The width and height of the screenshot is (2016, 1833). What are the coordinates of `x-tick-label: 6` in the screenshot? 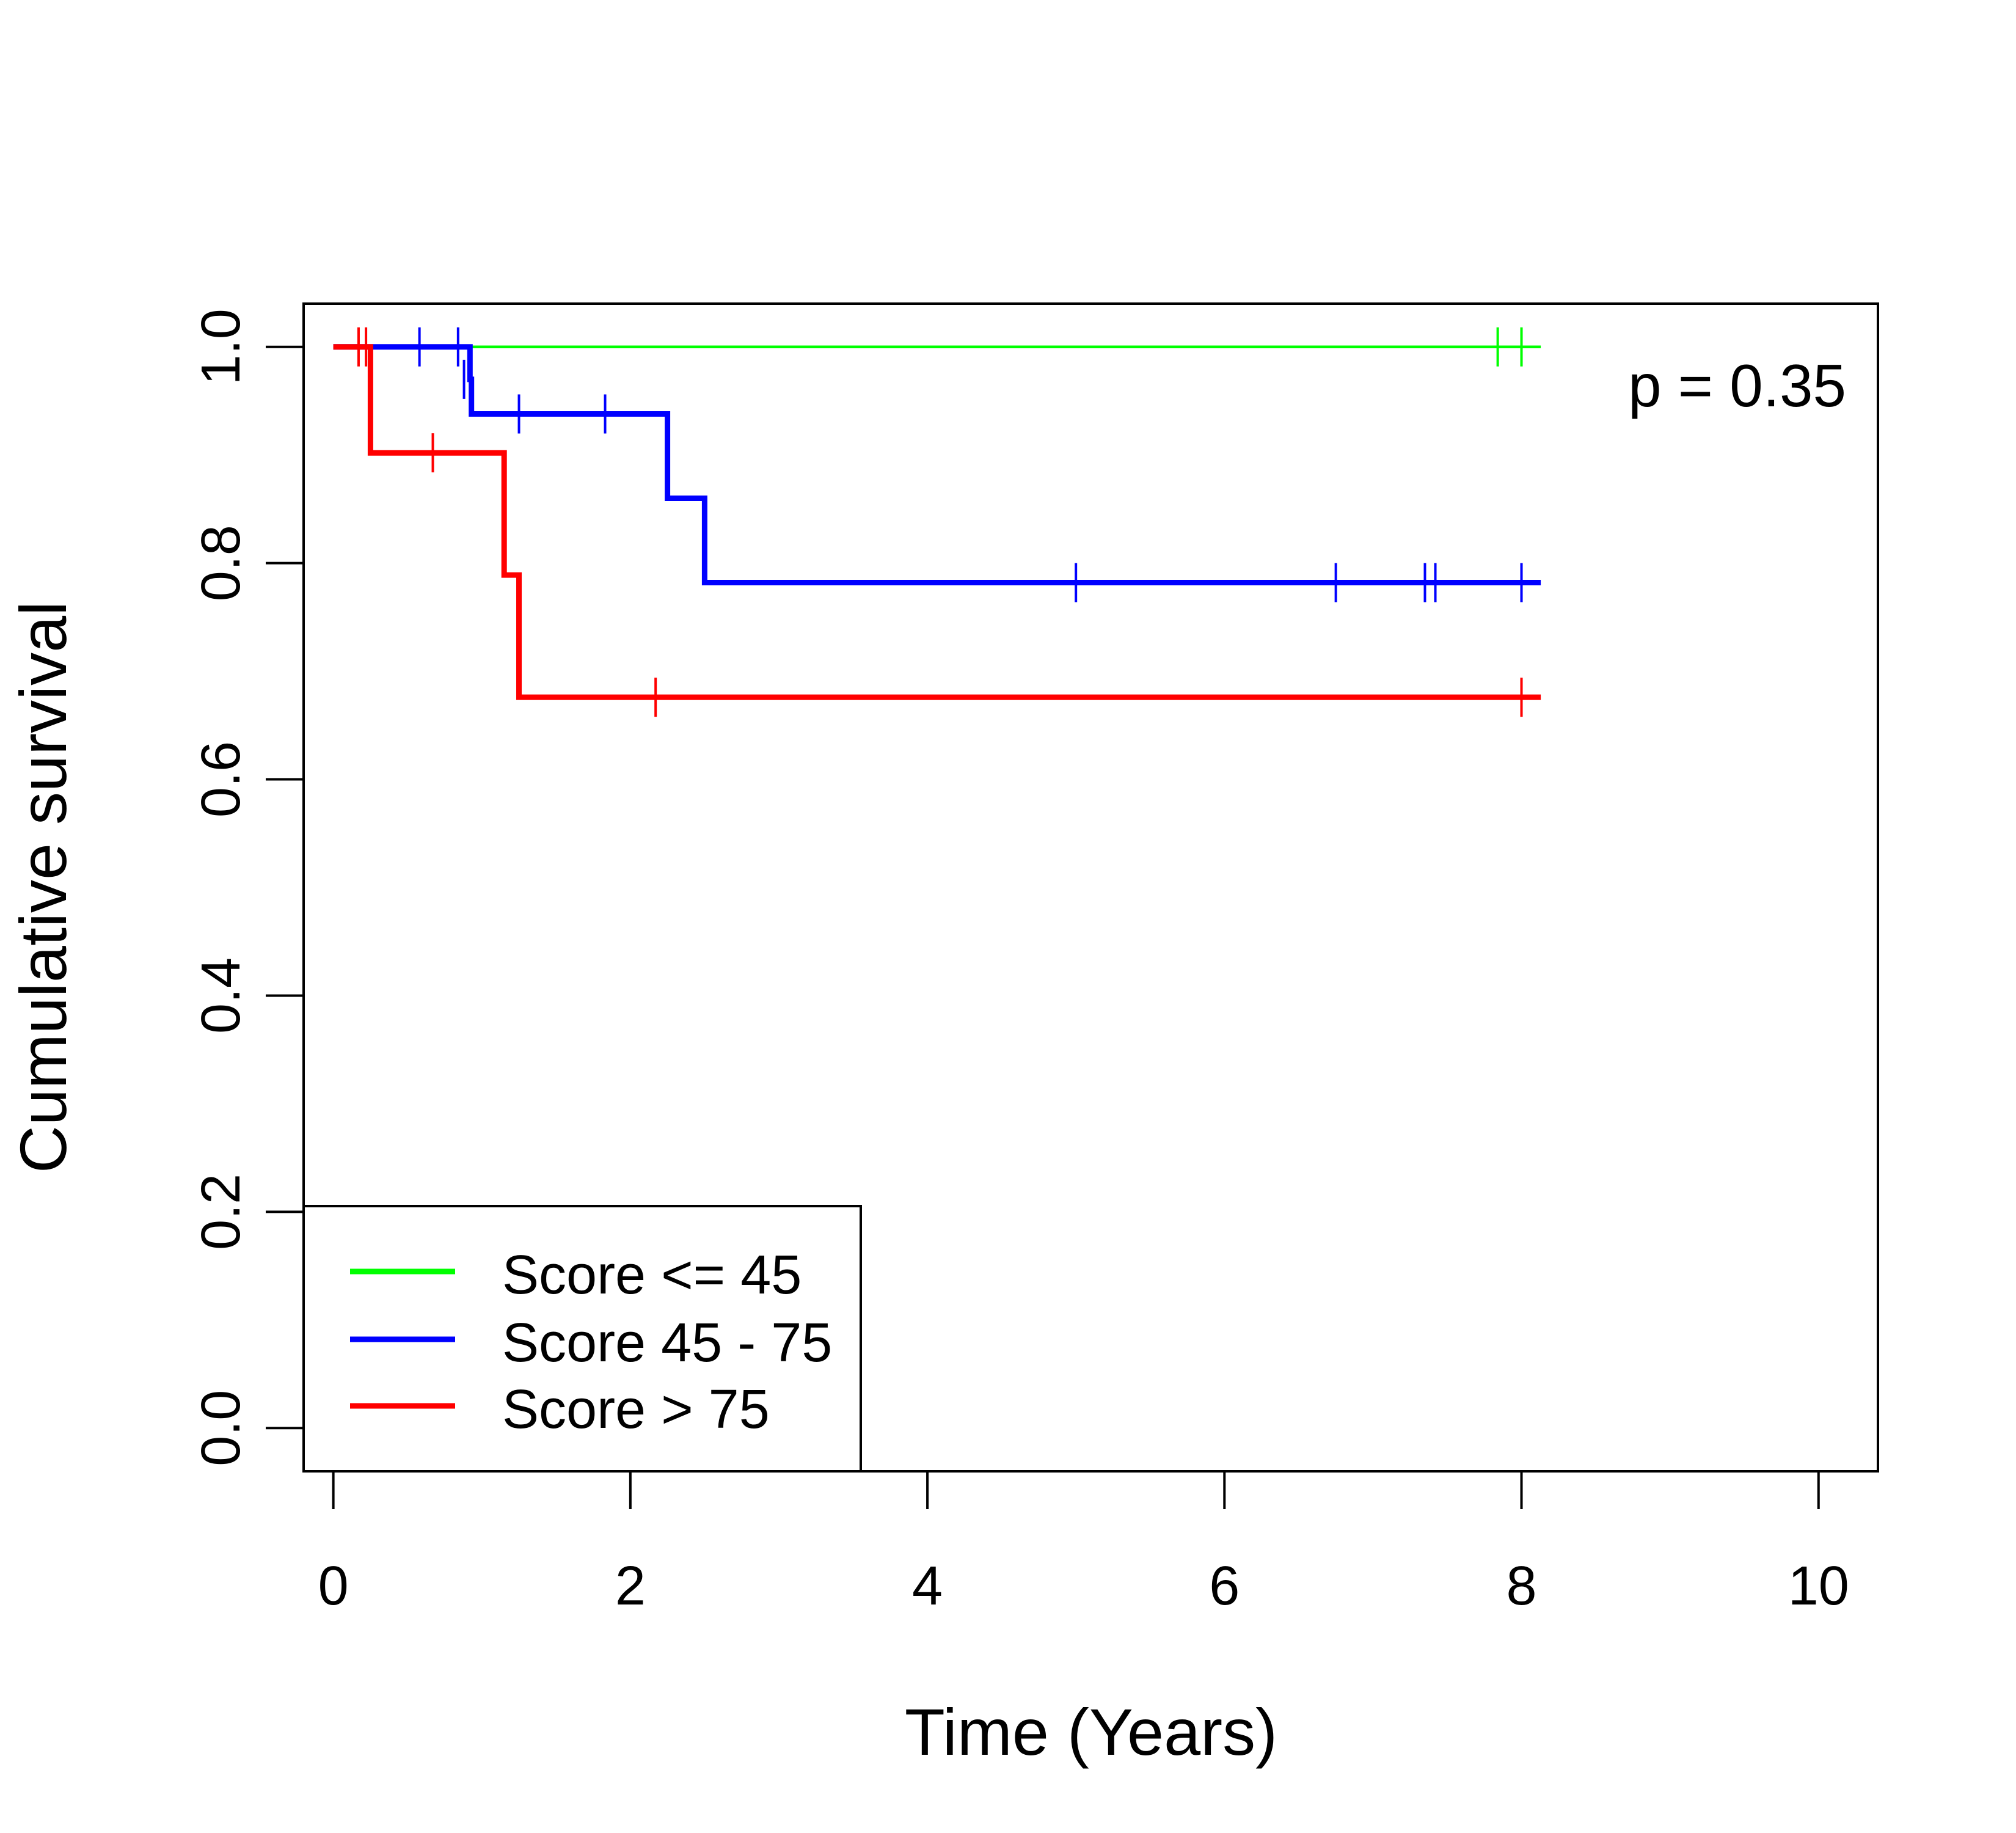 It's located at (1224, 1586).